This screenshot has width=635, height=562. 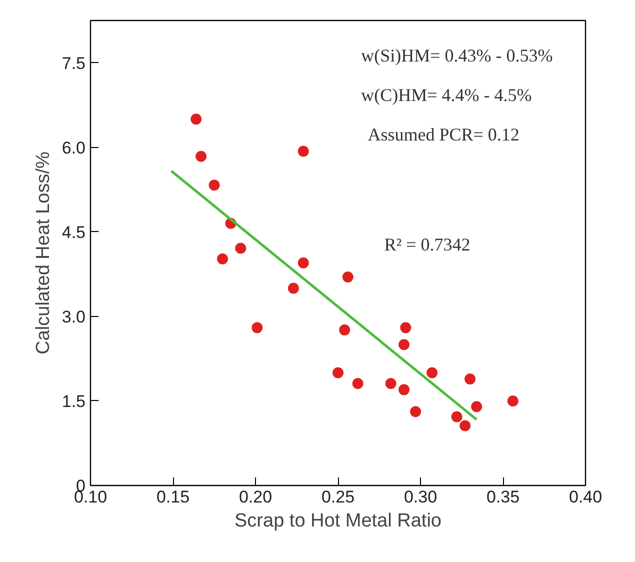 I want to click on x-tick-label: 0.25, so click(x=338, y=497).